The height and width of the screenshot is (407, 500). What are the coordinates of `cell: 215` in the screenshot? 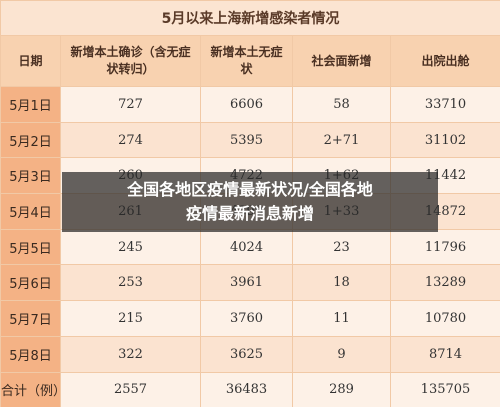 It's located at (130, 318).